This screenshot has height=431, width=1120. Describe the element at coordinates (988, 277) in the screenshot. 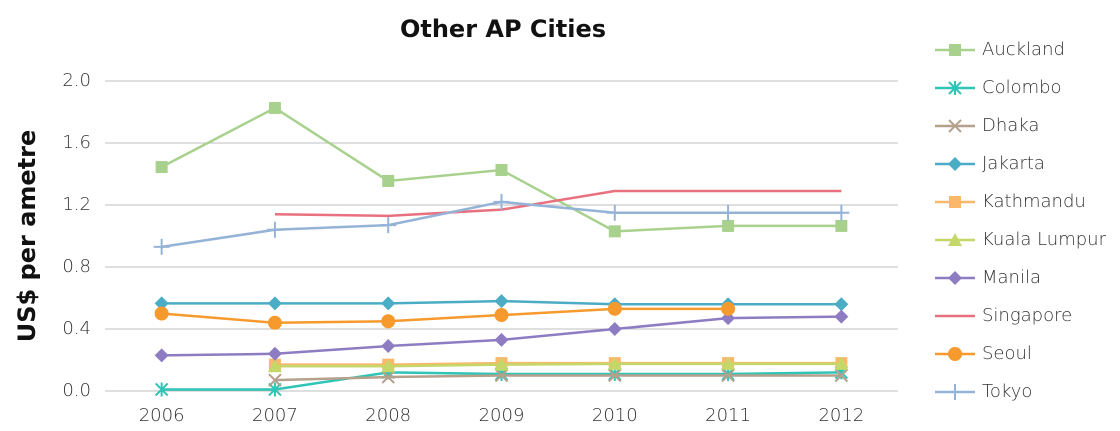

I see `legend-item: Manila` at that location.